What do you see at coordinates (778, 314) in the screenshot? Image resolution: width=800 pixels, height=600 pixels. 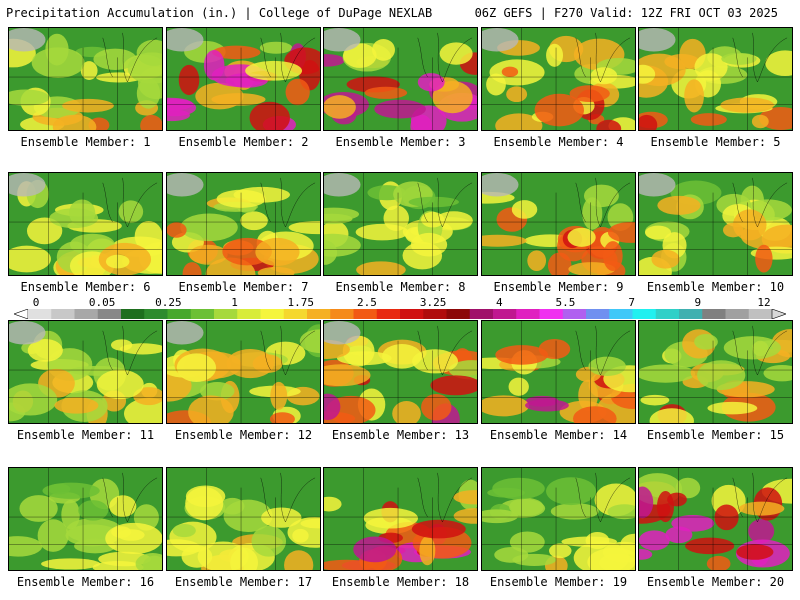 I see `colorbar-max-arrow` at bounding box center [778, 314].